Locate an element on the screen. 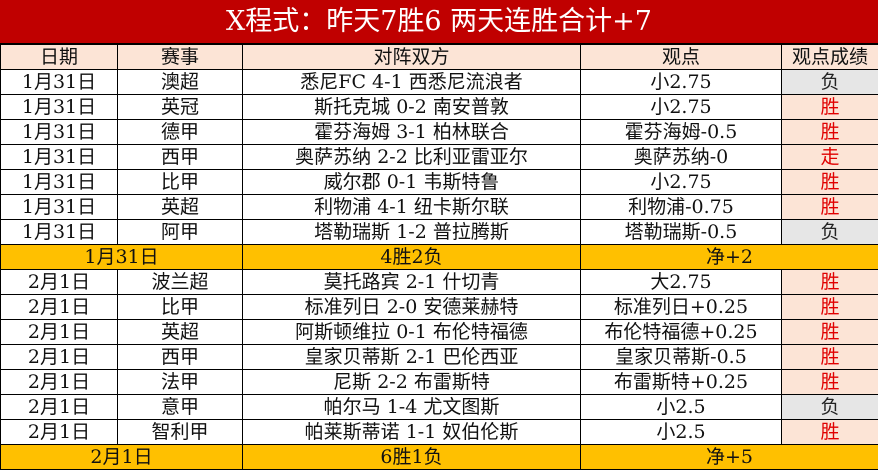  table-row: 2月1日 智利甲 帕莱斯蒂诺 1-1 奴伯伦斯 小2.5 胜 is located at coordinates (439, 432).